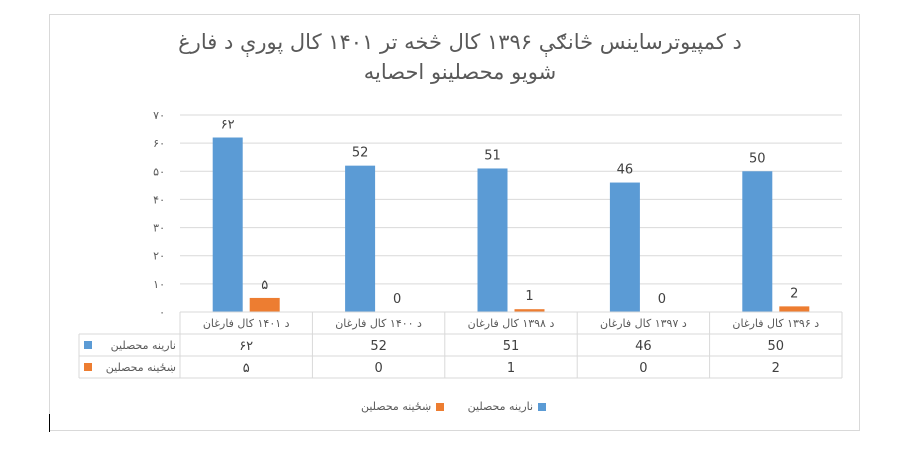  What do you see at coordinates (159, 256) in the screenshot?
I see `y-tick-label: ۲۰` at bounding box center [159, 256].